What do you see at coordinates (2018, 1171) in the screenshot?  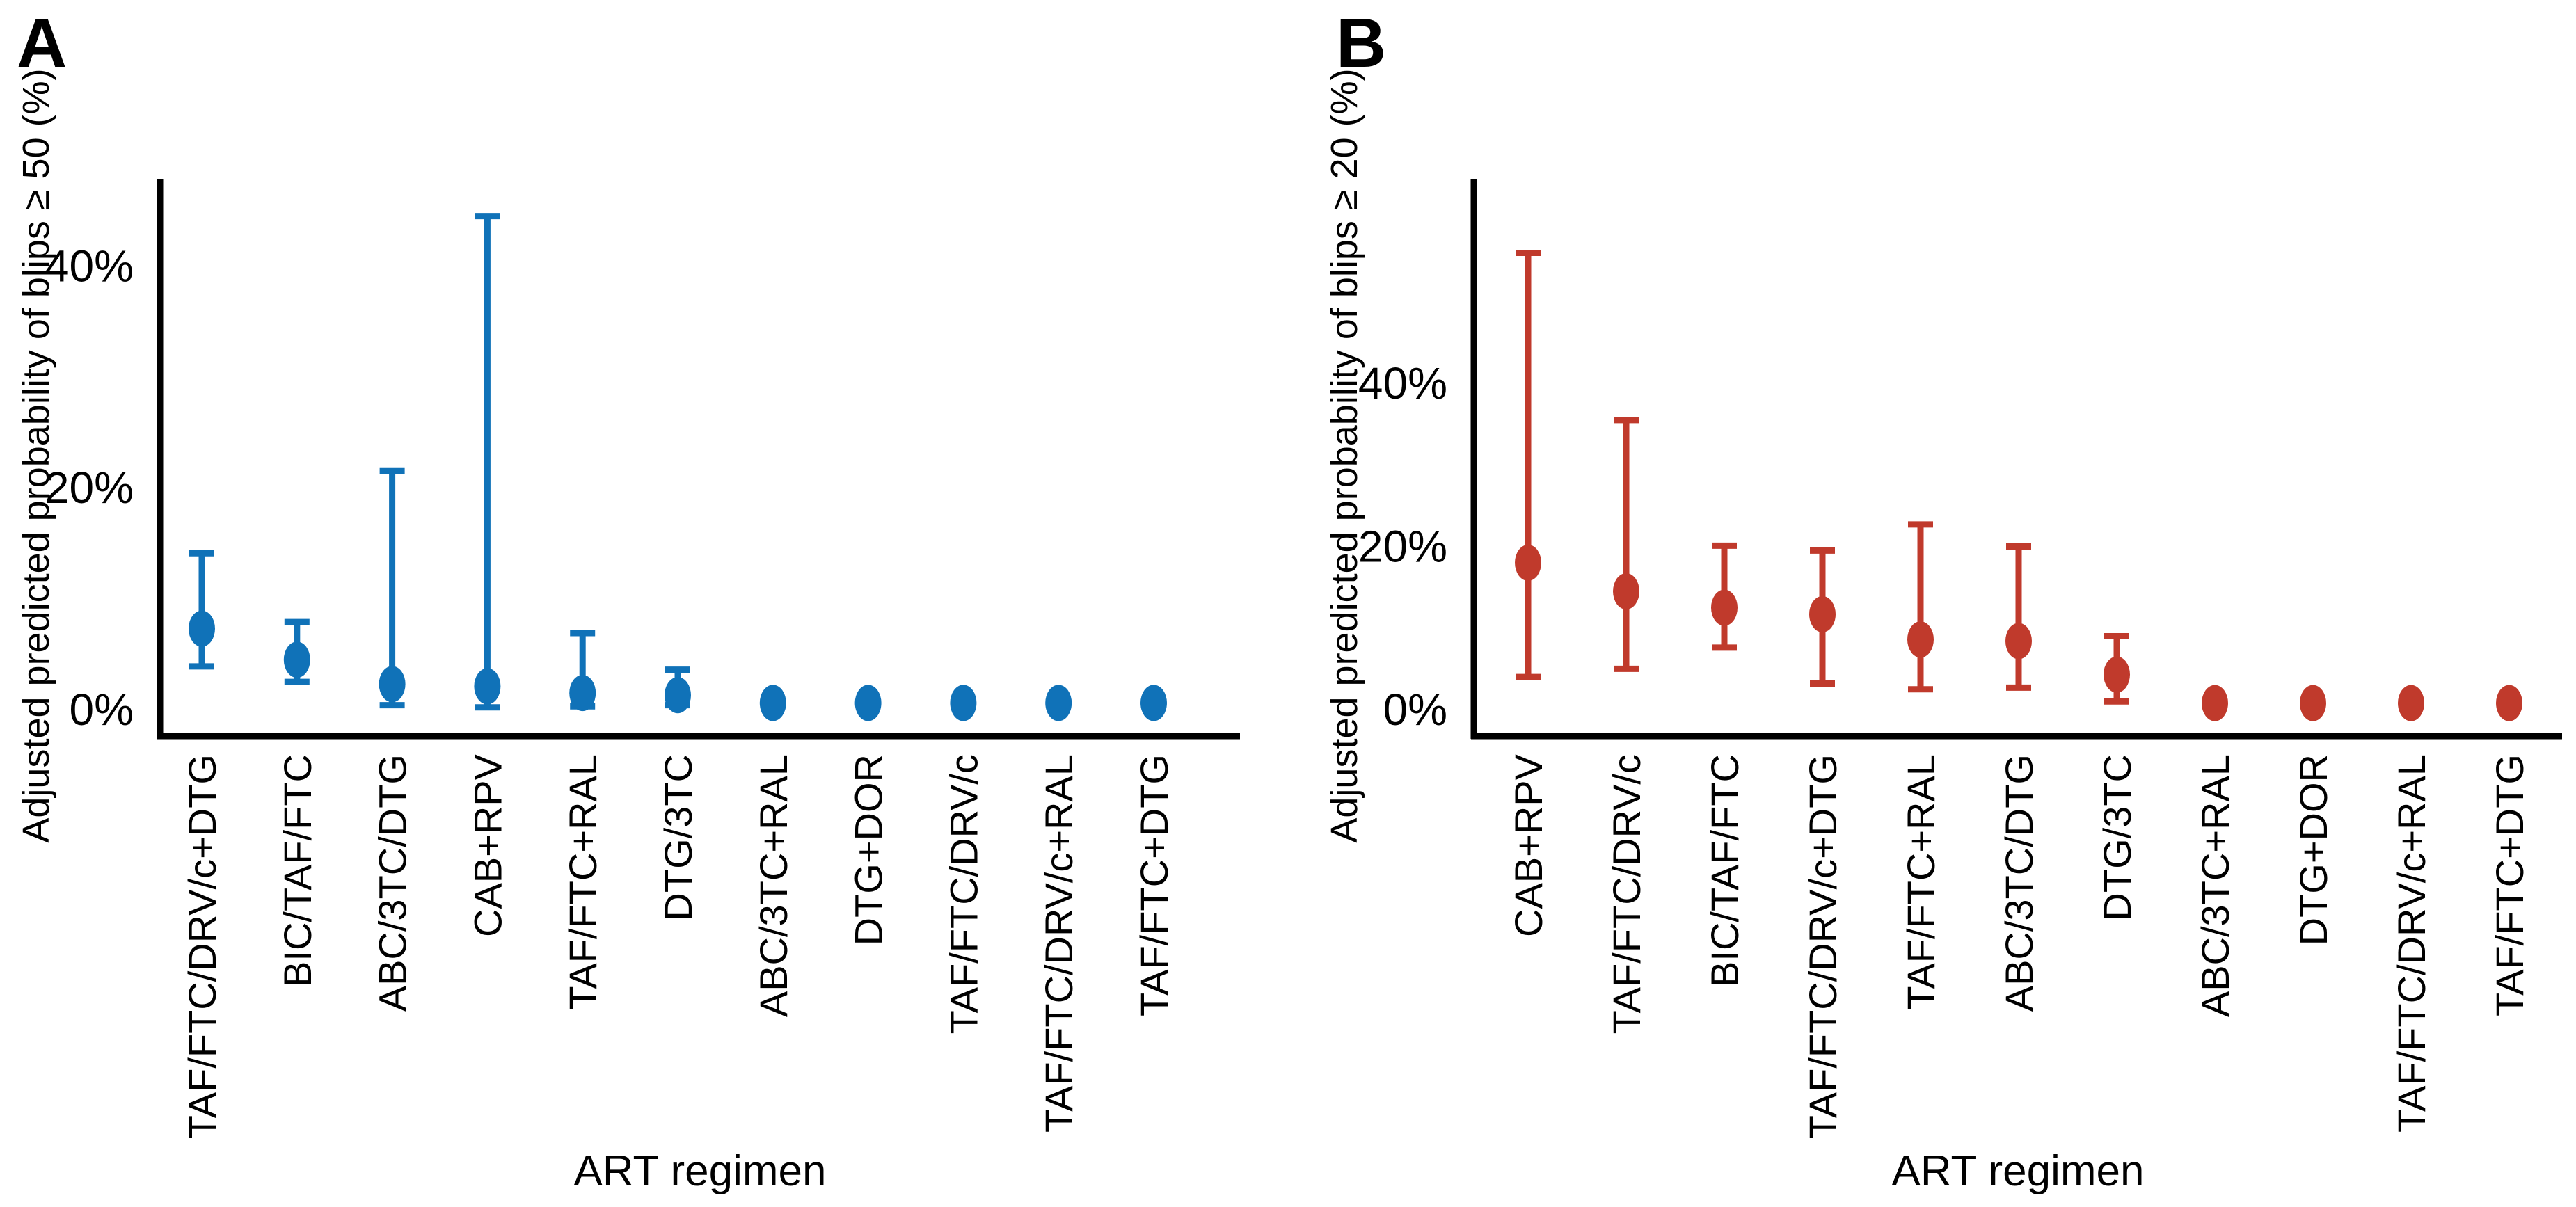 I see `panel-b-x-axis-title: ART regimen` at bounding box center [2018, 1171].